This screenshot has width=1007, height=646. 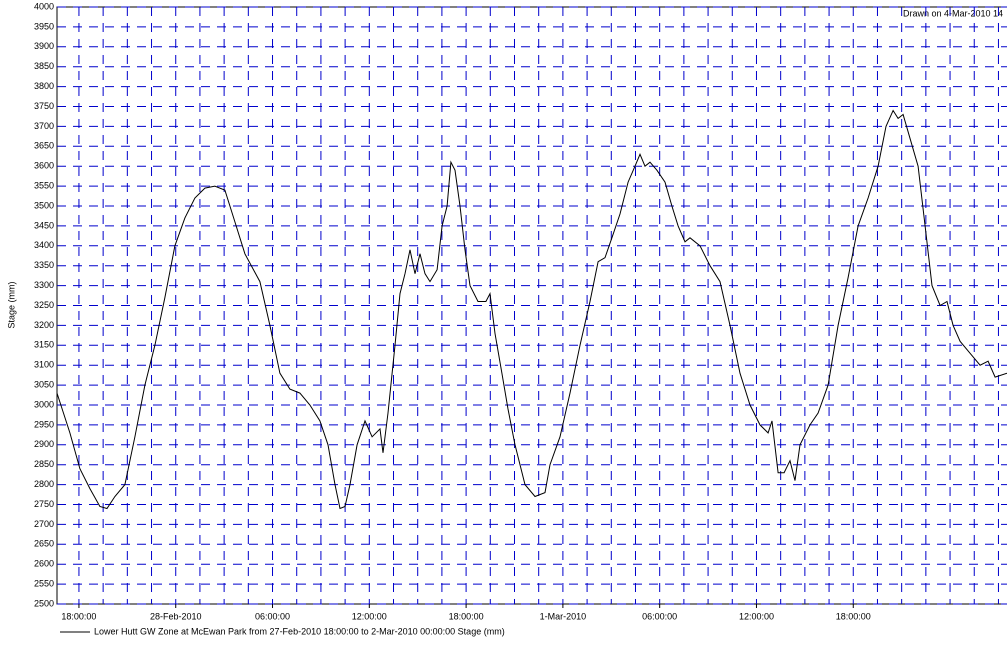 I want to click on y-tick-label: 3050, so click(x=44, y=384).